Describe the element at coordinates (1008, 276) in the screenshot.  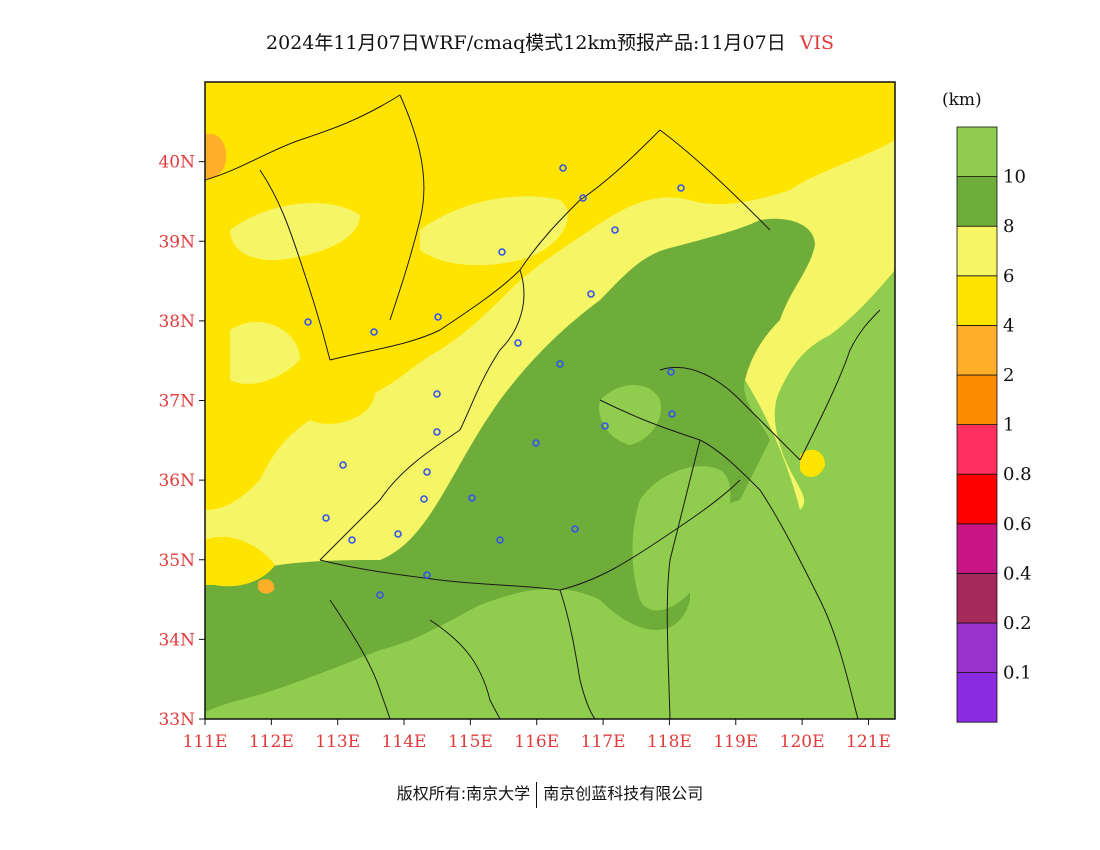
I see `colorbar-label: 6` at that location.